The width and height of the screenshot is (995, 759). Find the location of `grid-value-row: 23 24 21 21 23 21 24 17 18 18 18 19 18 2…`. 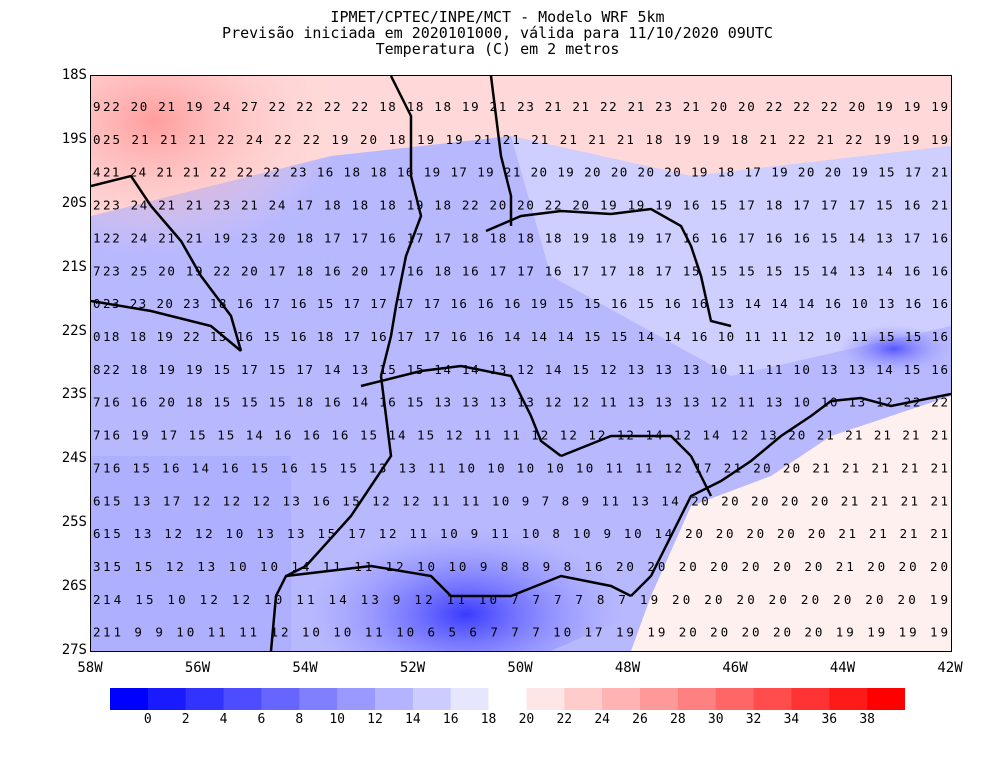

grid-value-row: 23 24 21 21 23 21 24 17 18 18 18 19 18 2… is located at coordinates (525, 205).